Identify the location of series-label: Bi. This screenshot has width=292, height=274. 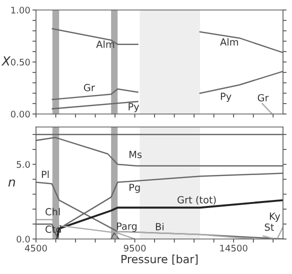
(160, 226).